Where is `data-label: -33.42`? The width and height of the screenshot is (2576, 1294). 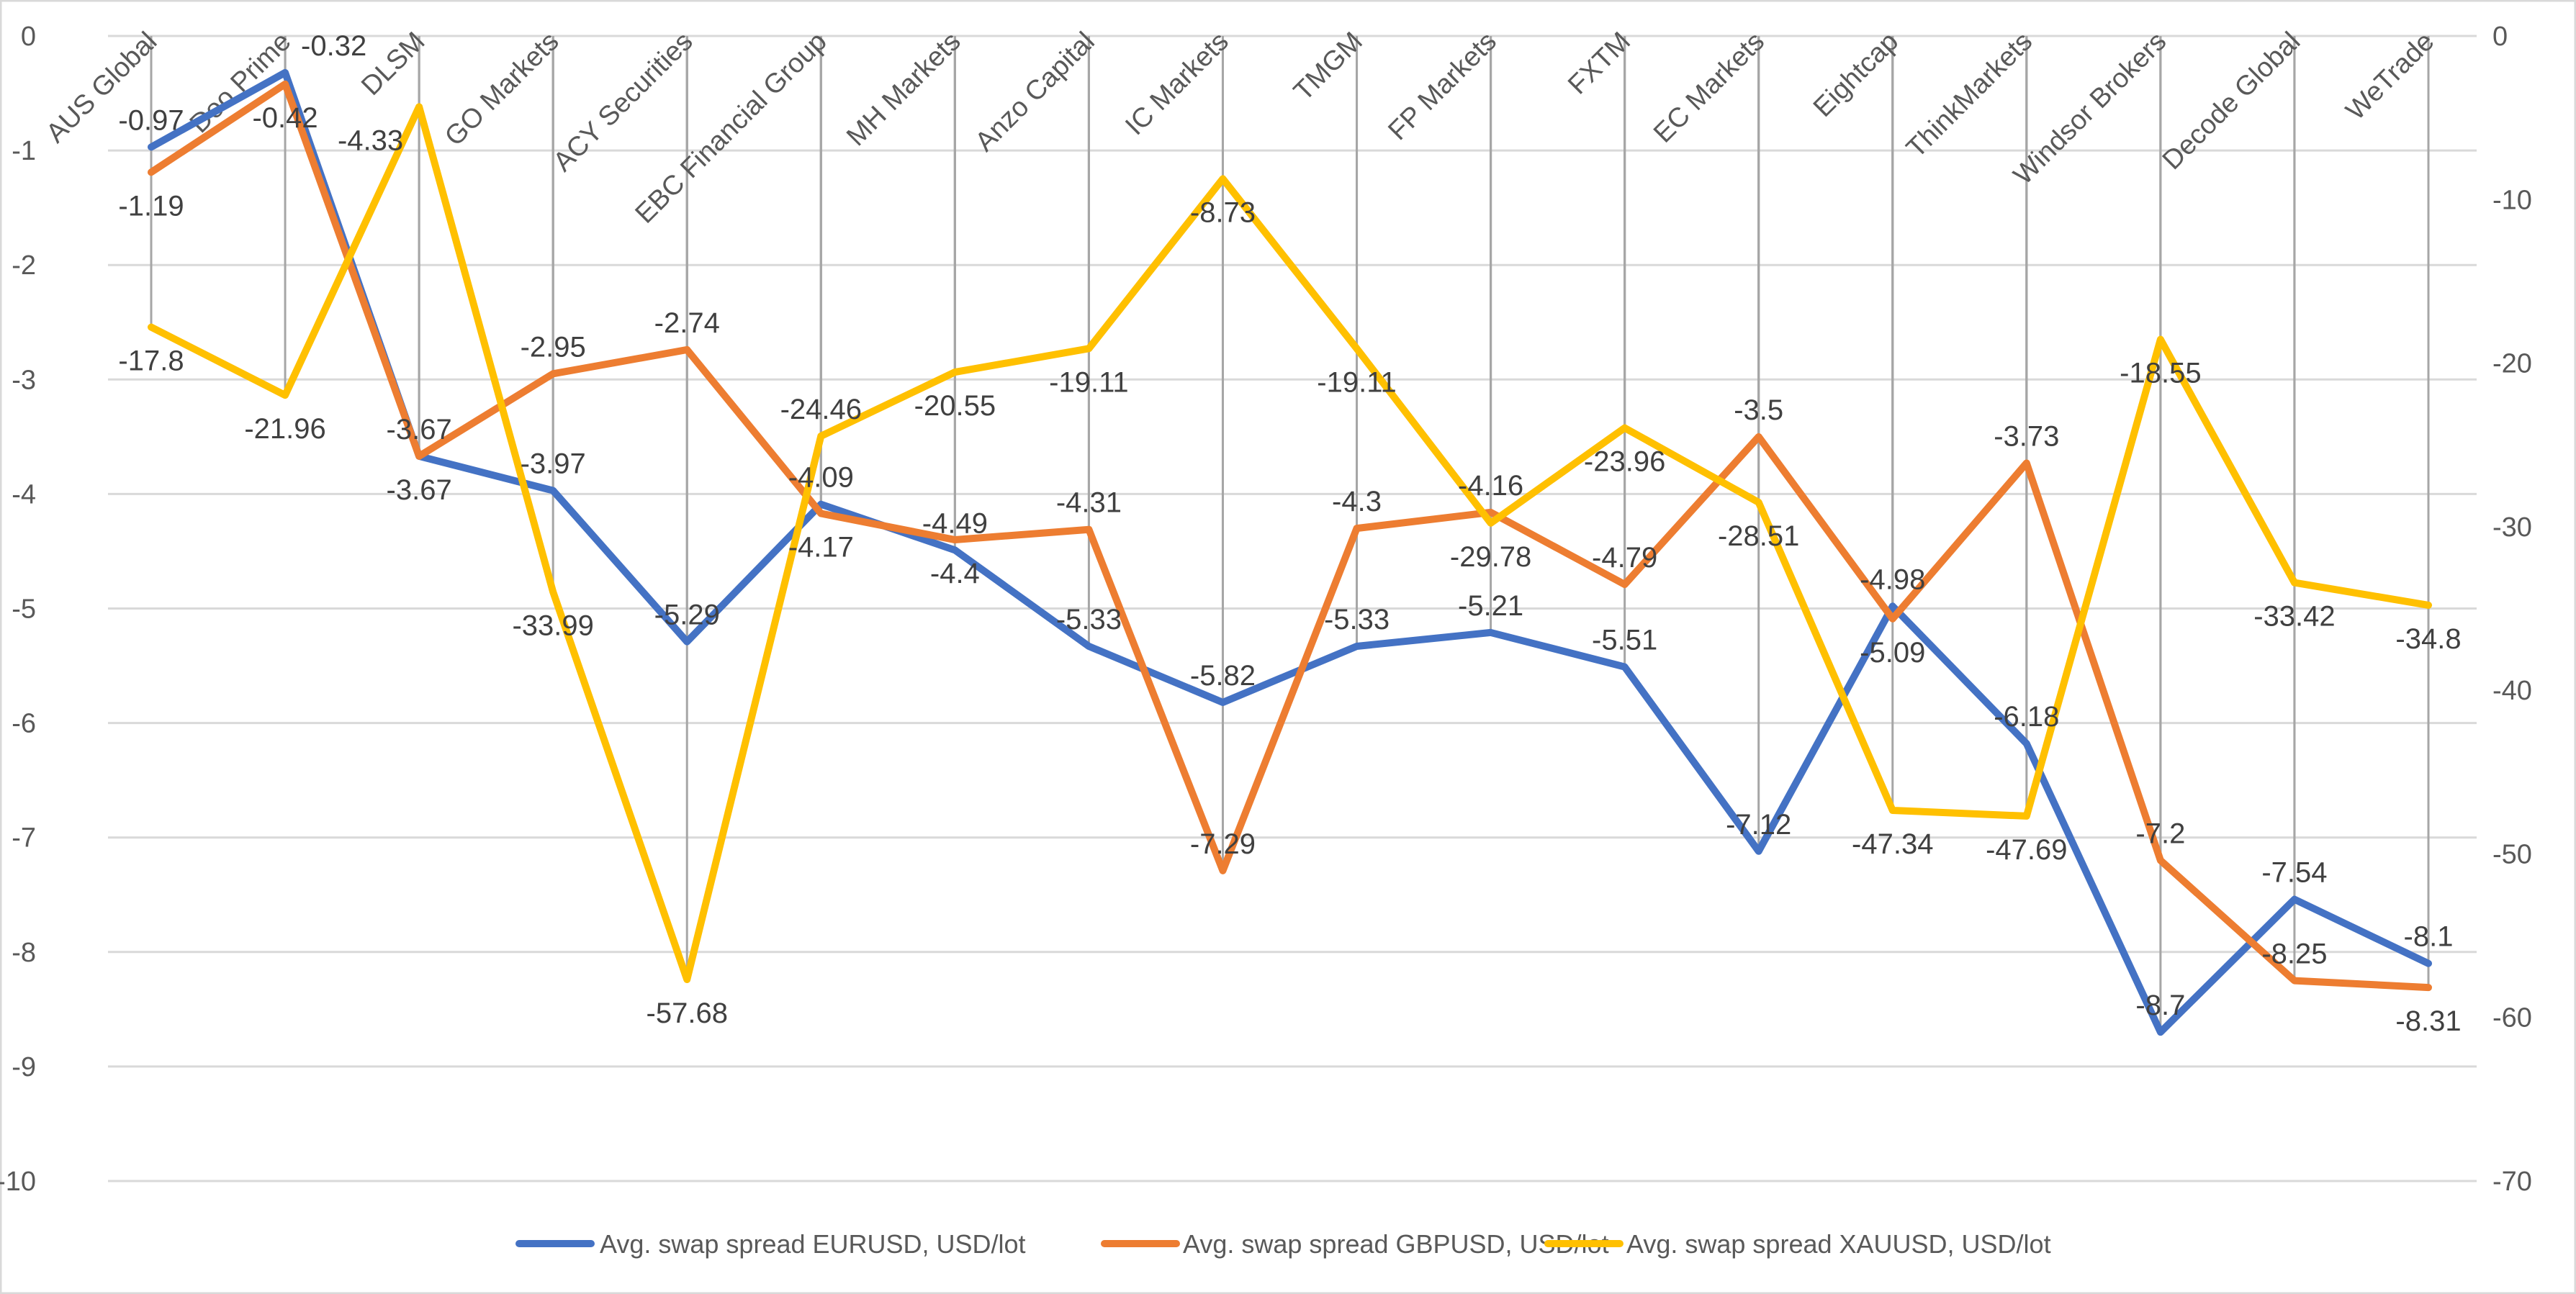
data-label: -33.42 is located at coordinates (2294, 617).